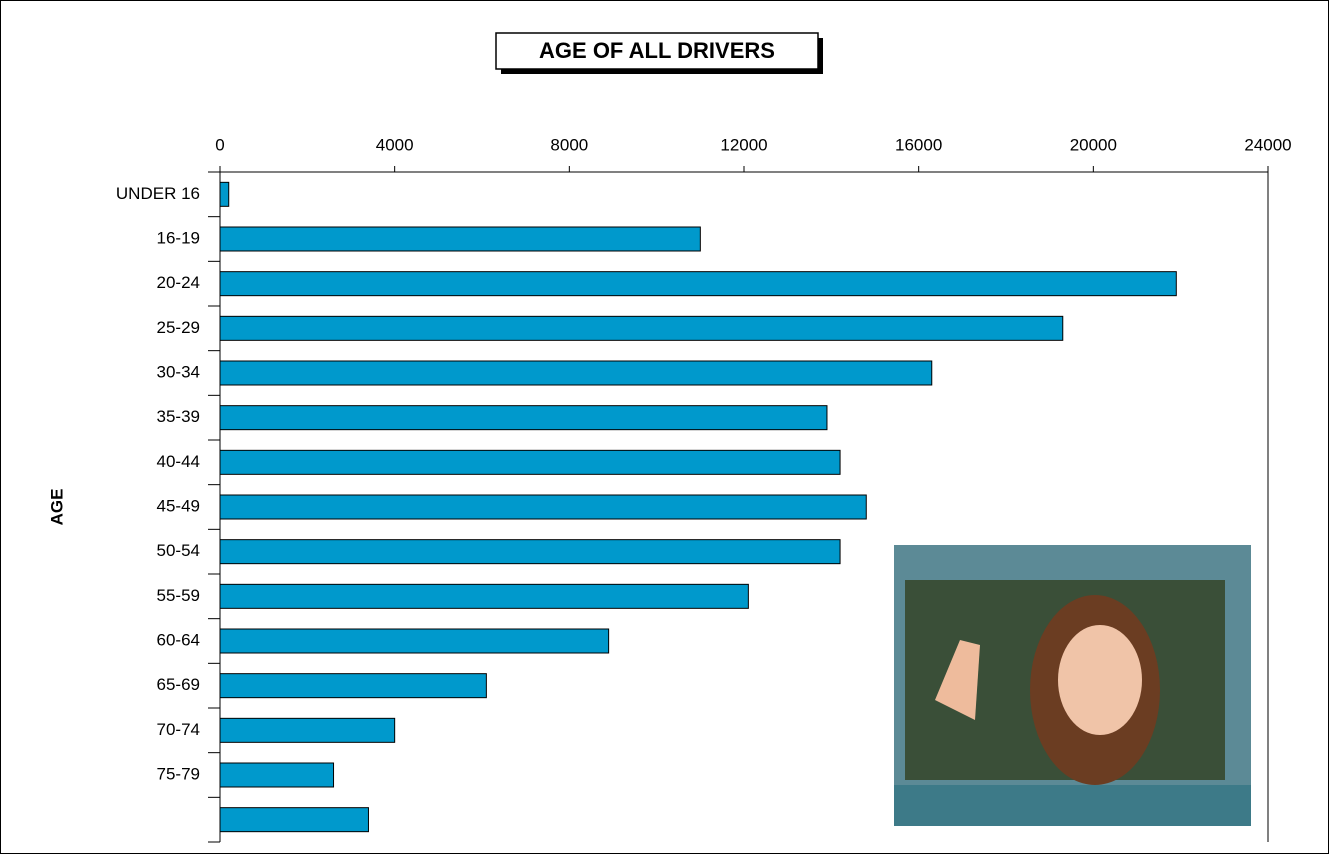  Describe the element at coordinates (1100, 680) in the screenshot. I see `photo-face` at that location.